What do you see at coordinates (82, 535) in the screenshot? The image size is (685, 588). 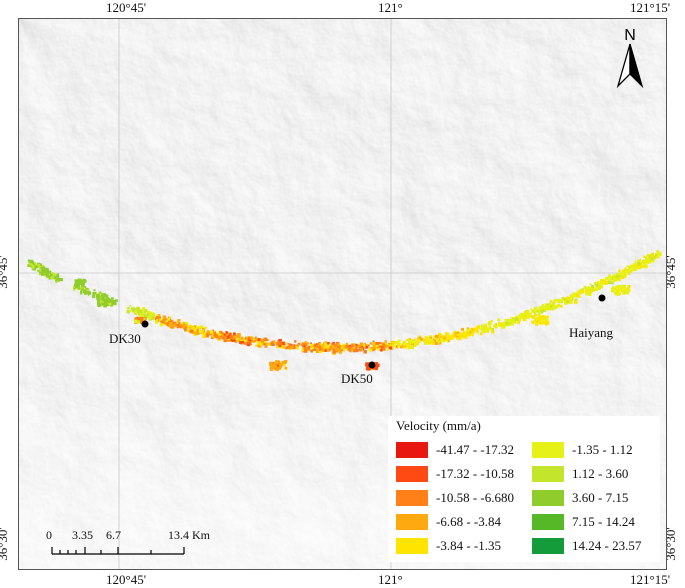 I see `scale-label: 3.35` at bounding box center [82, 535].